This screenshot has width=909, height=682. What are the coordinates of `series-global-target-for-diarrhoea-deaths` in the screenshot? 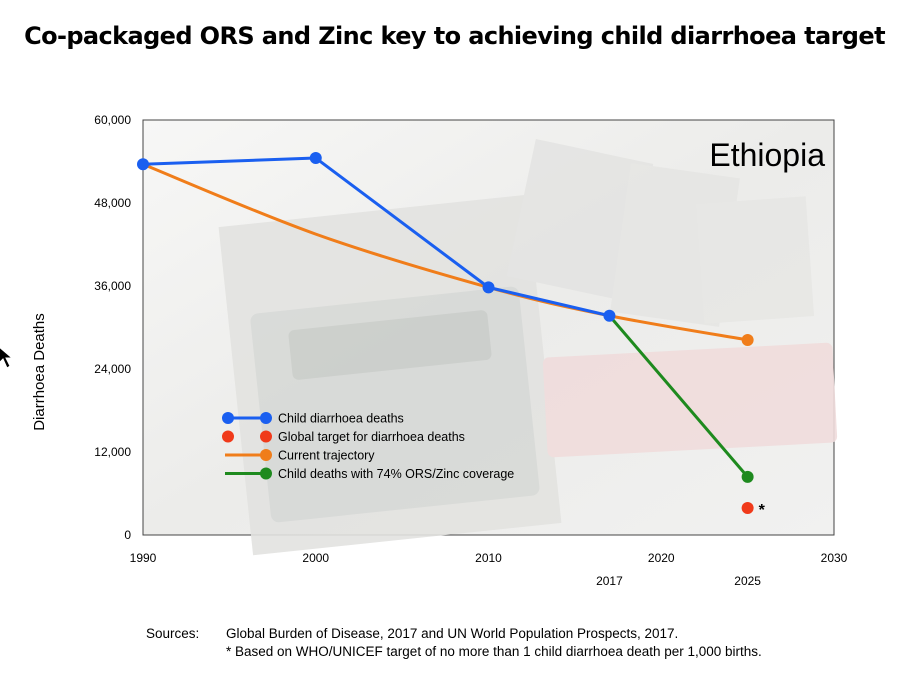 It's located at (747, 508).